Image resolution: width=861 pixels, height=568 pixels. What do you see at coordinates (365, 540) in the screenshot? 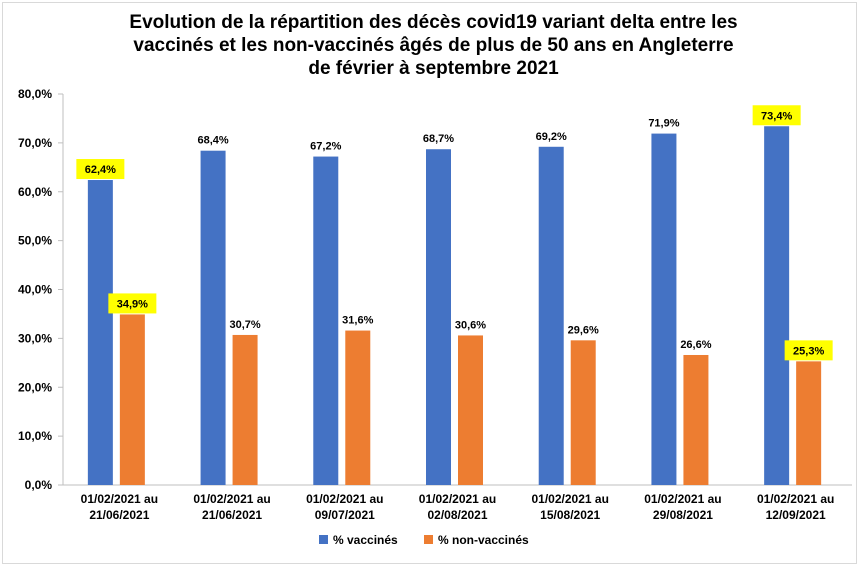
I see `legend-label-vaccinated: % vaccinés` at bounding box center [365, 540].